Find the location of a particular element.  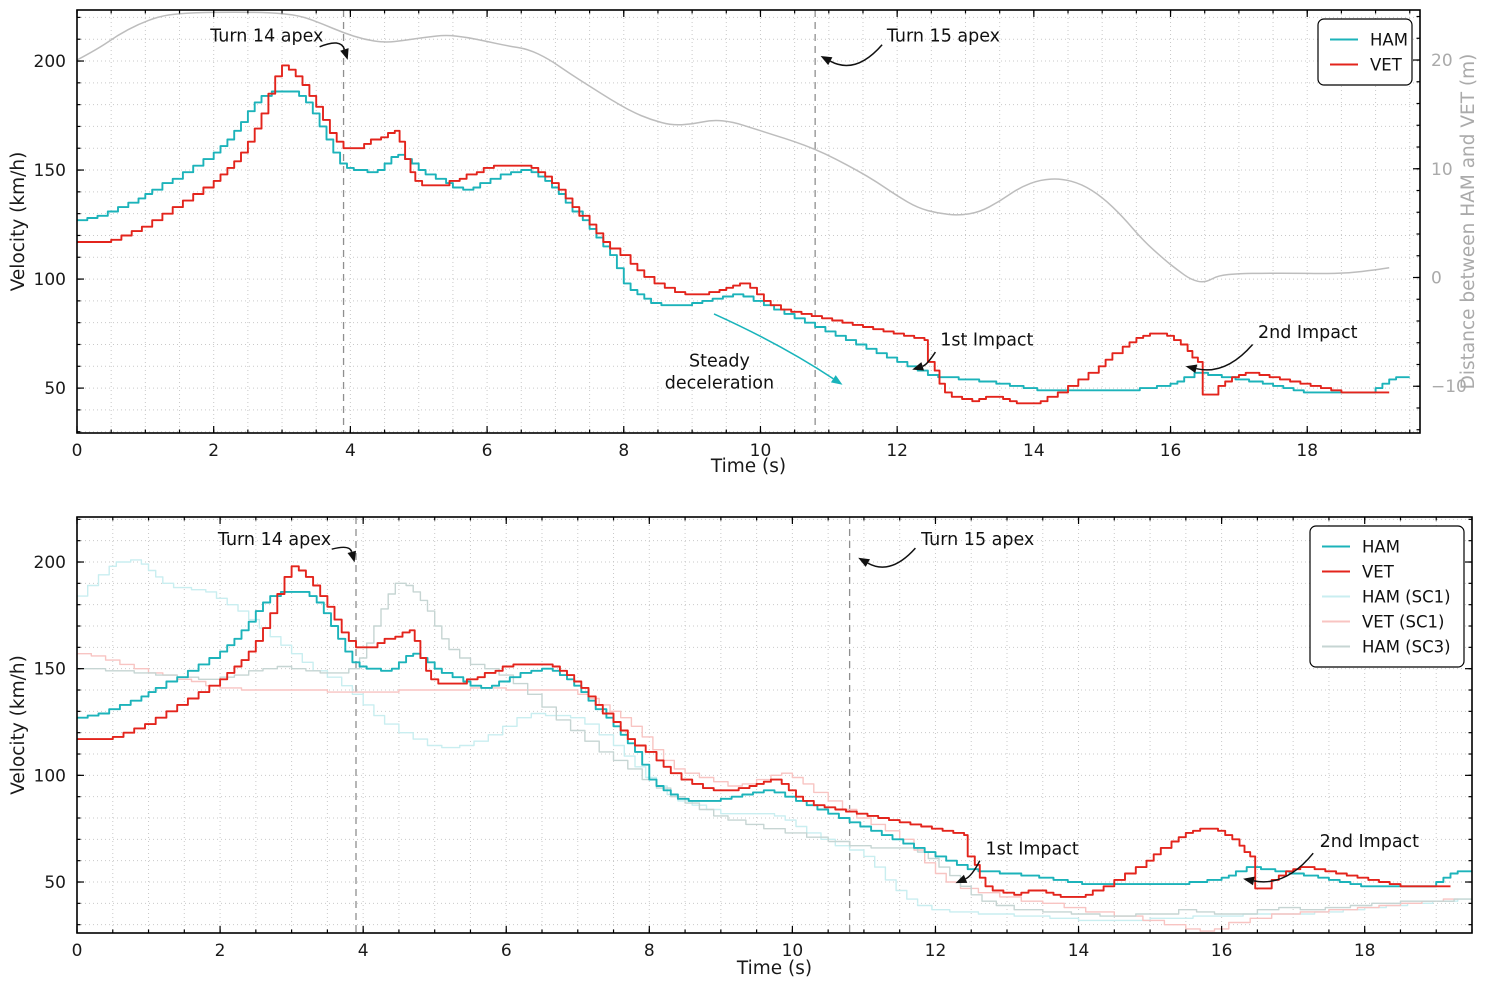

legend-label: HAM (SC1) is located at coordinates (1406, 597).